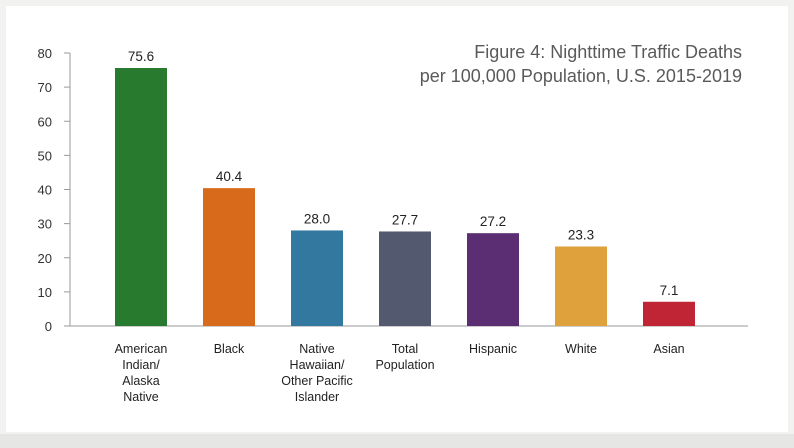  Describe the element at coordinates (45, 190) in the screenshot. I see `y-tick-label: 40` at that location.